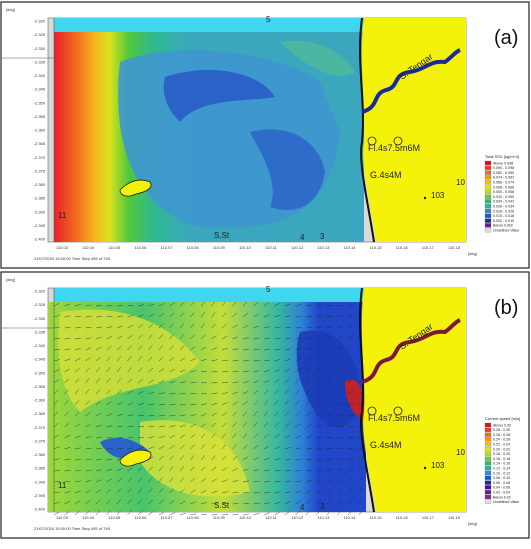  Describe the element at coordinates (472, 523) in the screenshot. I see `x-axis-unit: [deg]` at that location.